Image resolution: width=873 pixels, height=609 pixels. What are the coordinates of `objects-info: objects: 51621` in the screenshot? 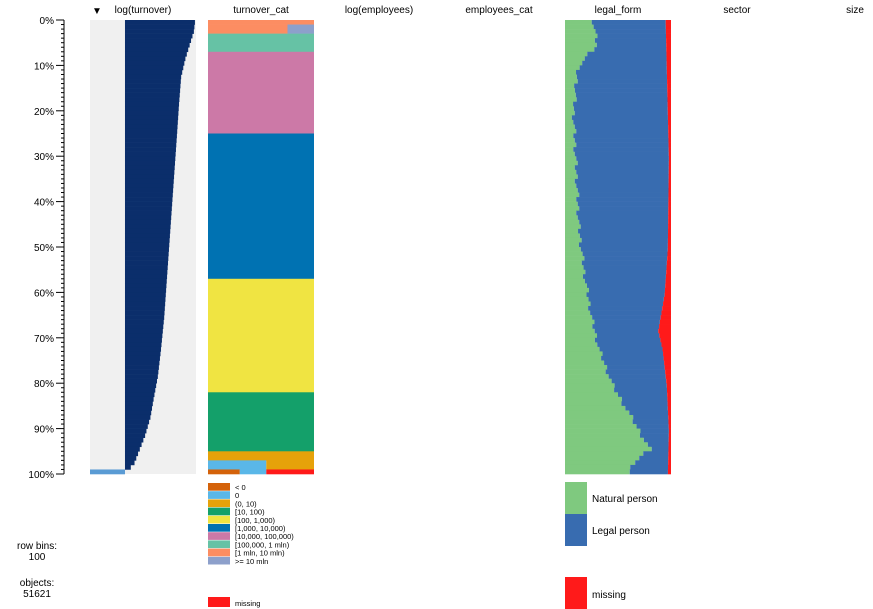 It's located at (37, 589).